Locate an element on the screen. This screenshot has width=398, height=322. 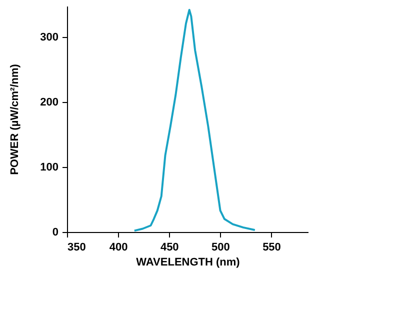
x-tick-label: 550 is located at coordinates (271, 248).